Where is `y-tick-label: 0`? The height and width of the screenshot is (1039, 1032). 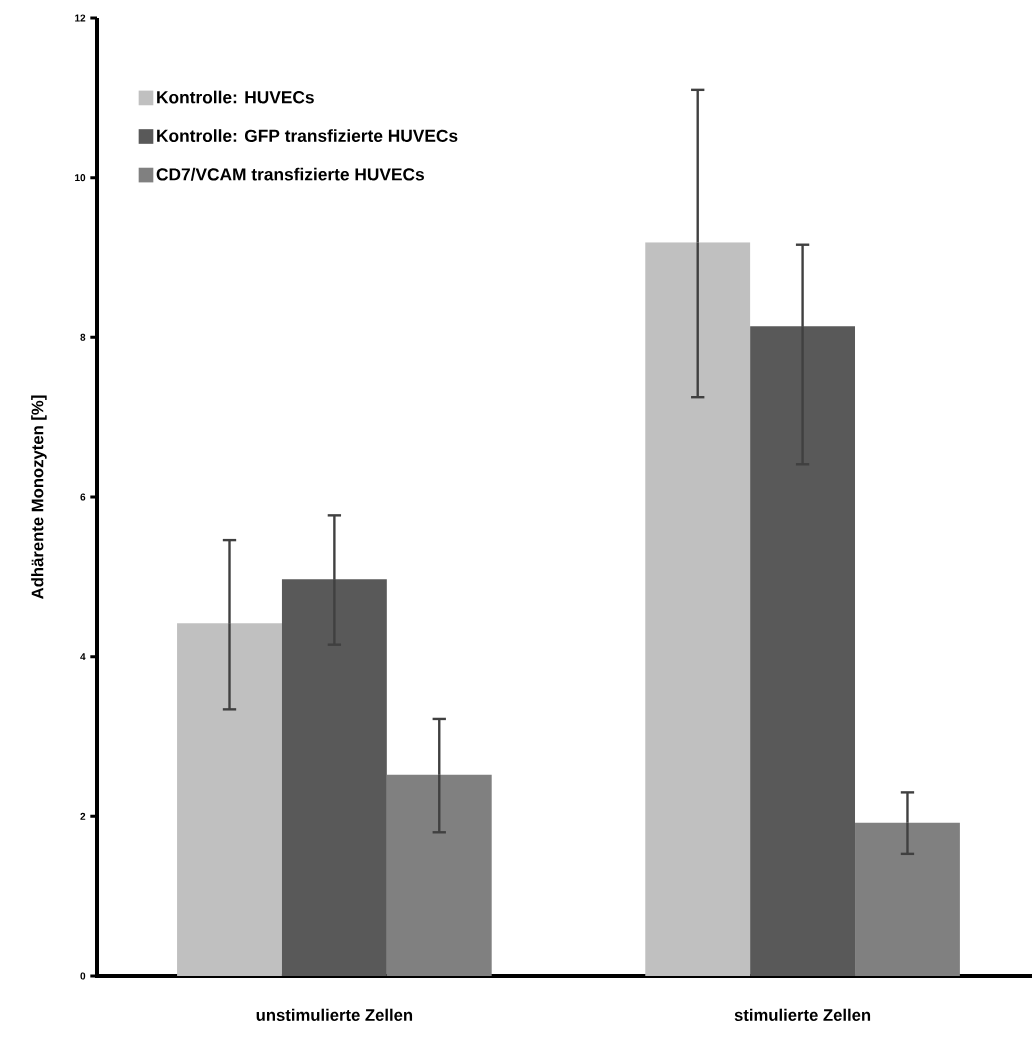
y-tick-label: 0 is located at coordinates (83, 976).